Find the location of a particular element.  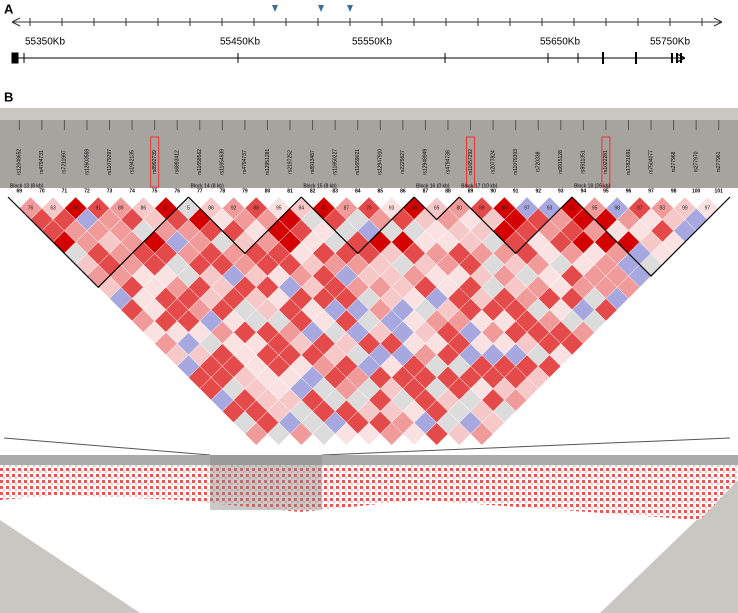

ld-value: 80 is located at coordinates (459, 209).